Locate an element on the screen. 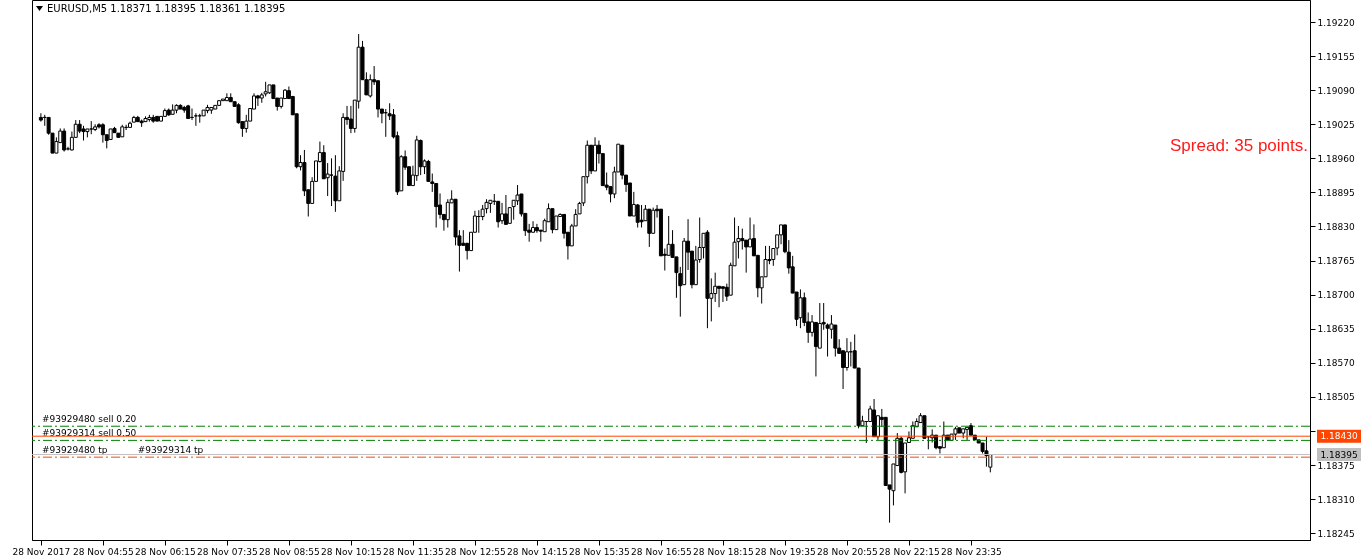  x-tick-label: 28 Nov 04:55 is located at coordinates (103, 551).